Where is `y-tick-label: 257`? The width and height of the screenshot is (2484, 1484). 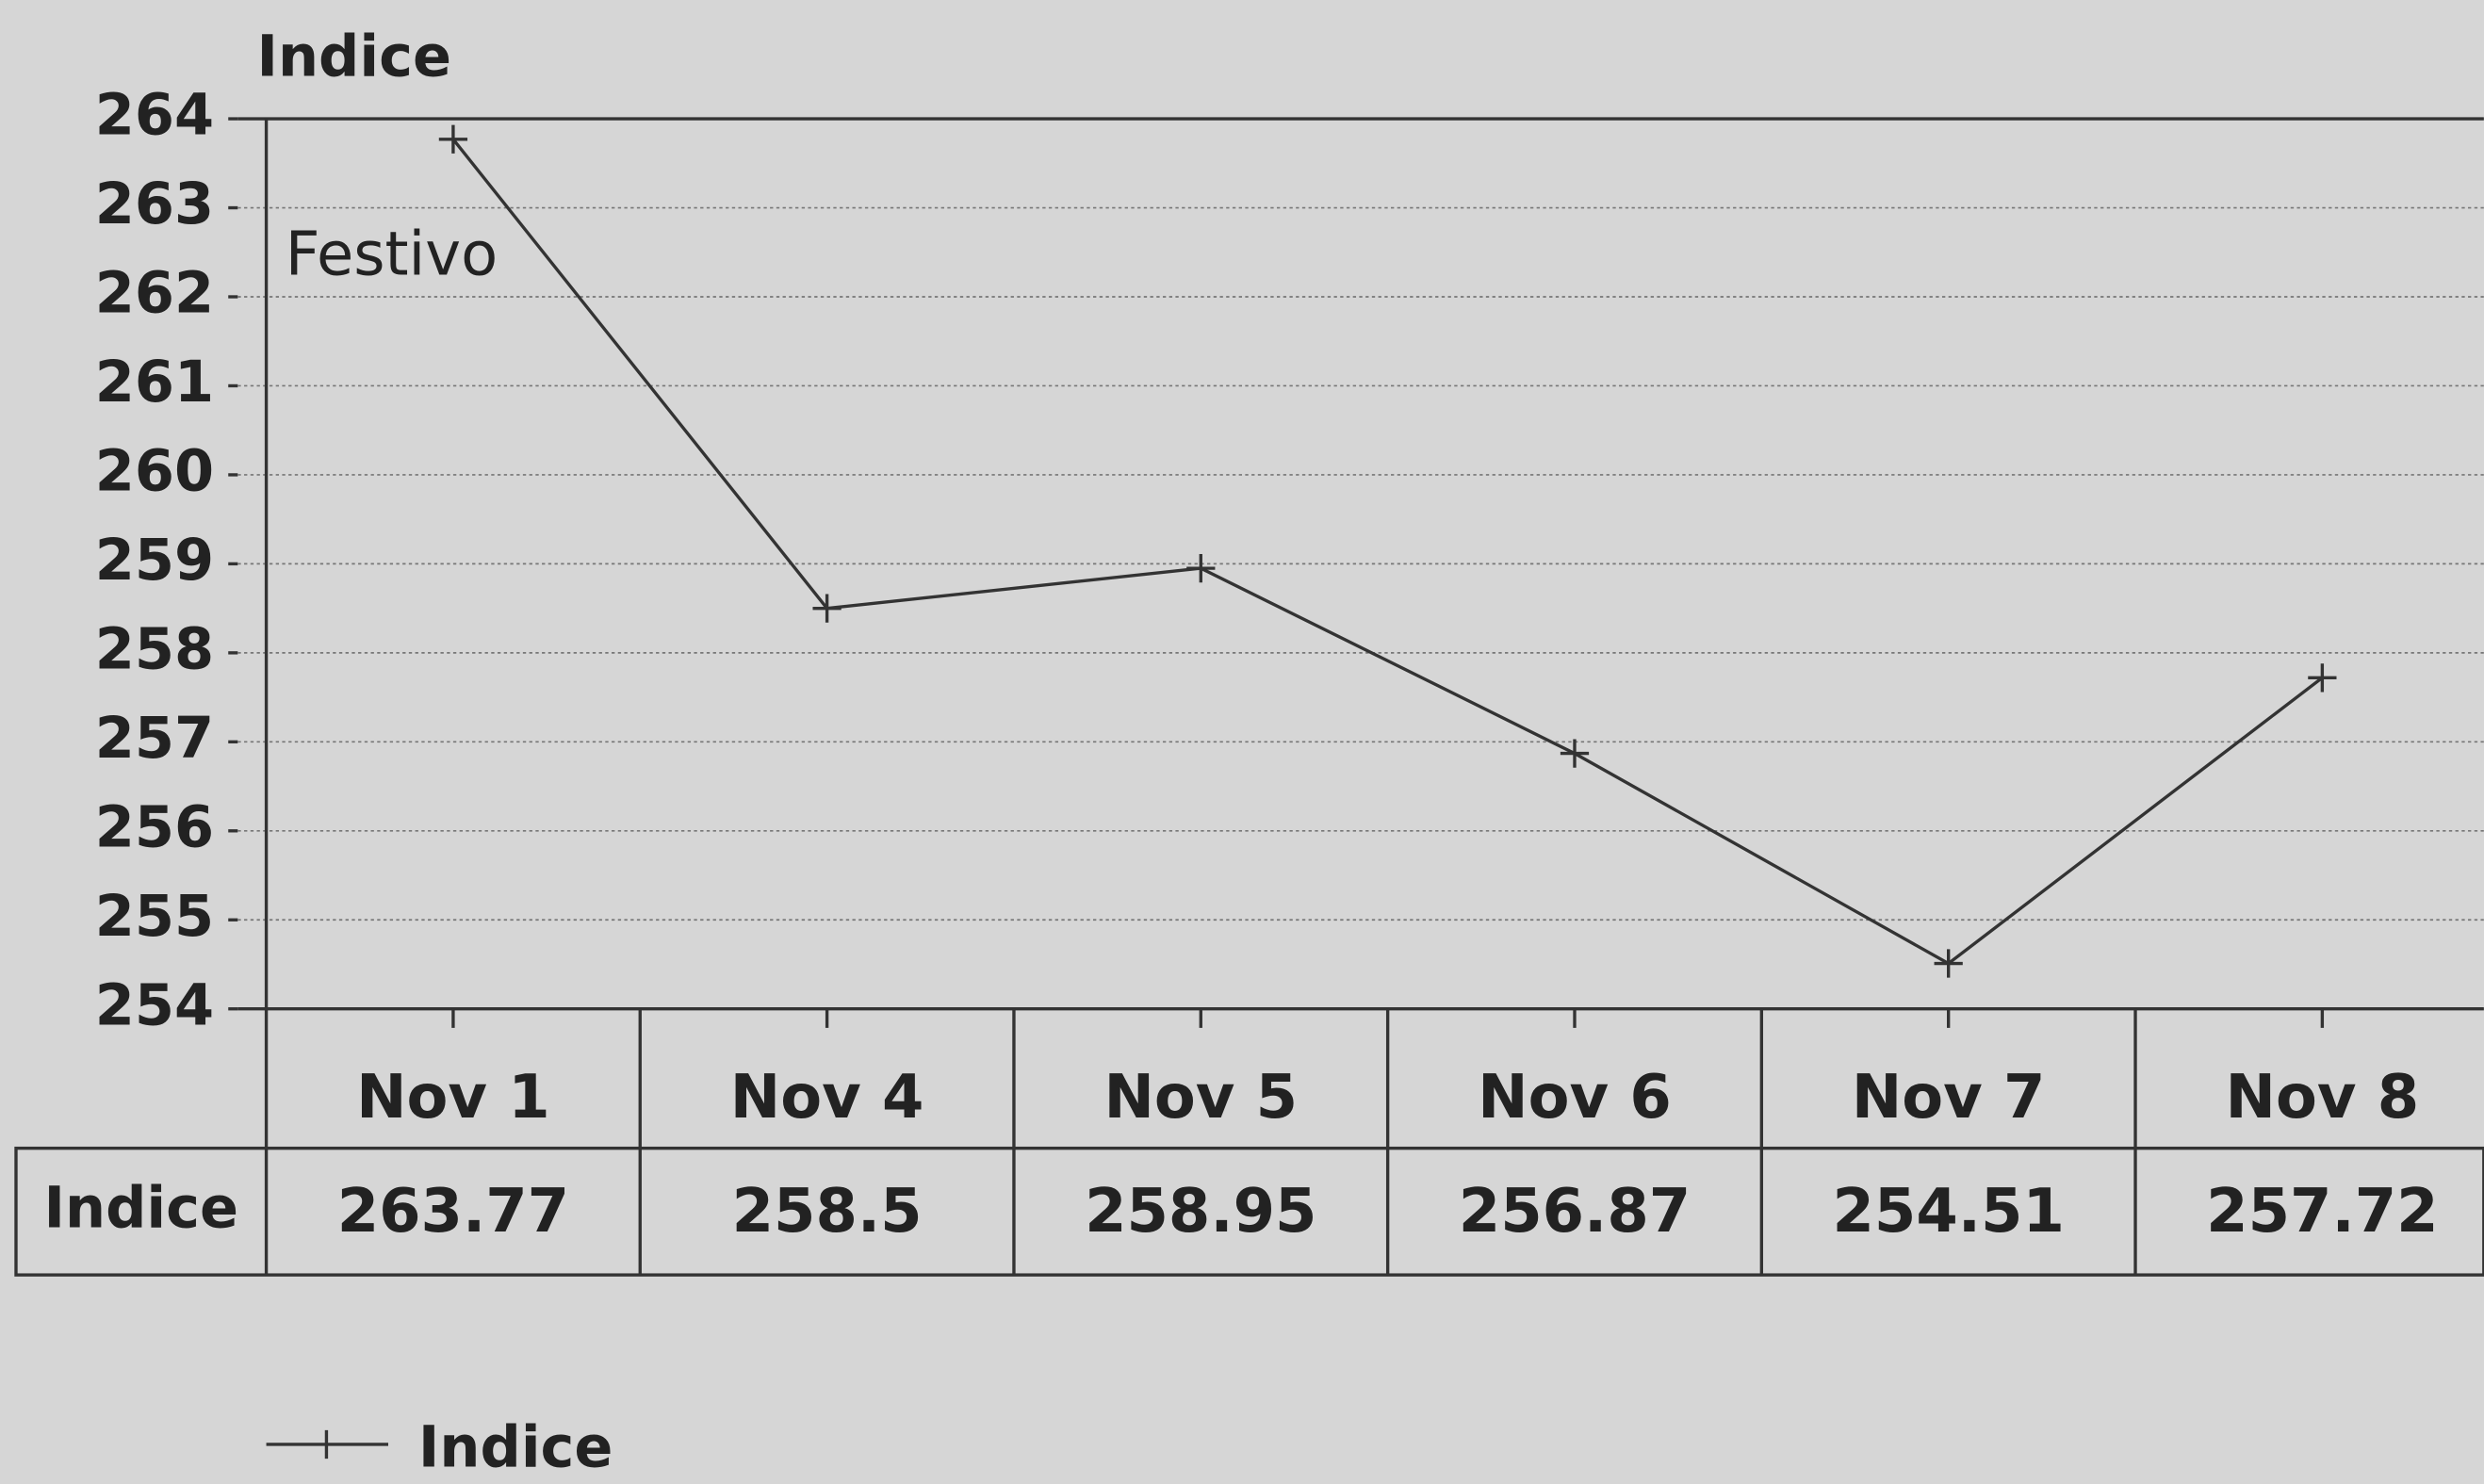
y-tick-label: 257 is located at coordinates (154, 739).